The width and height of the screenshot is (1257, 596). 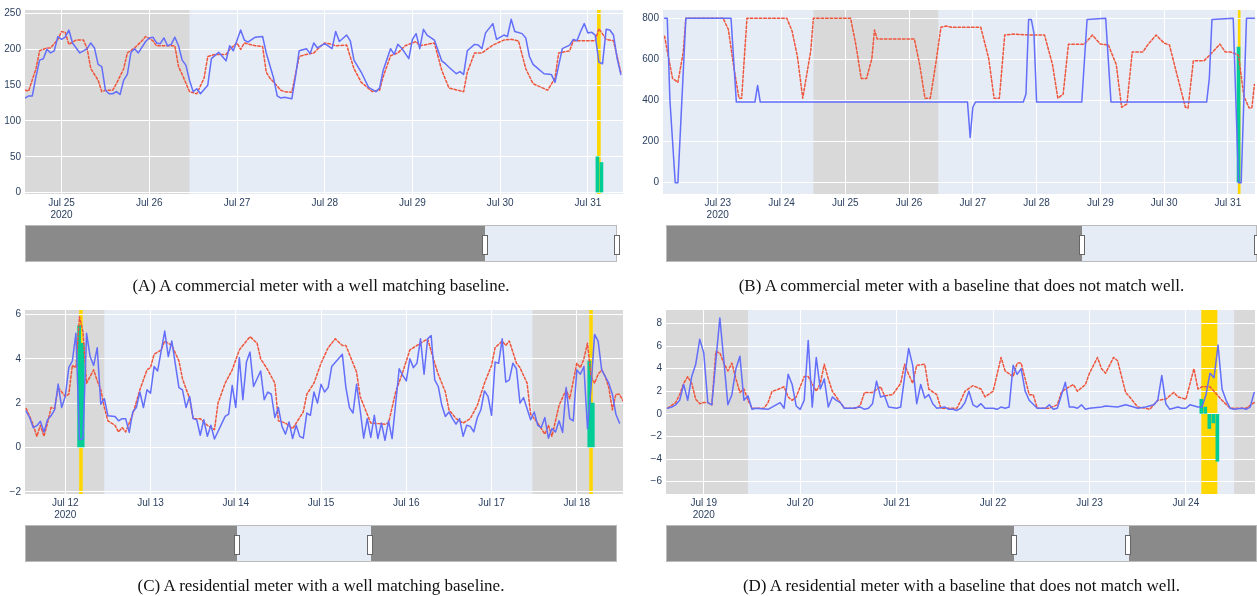 I want to click on x-tick-label: Jul 20, so click(x=800, y=502).